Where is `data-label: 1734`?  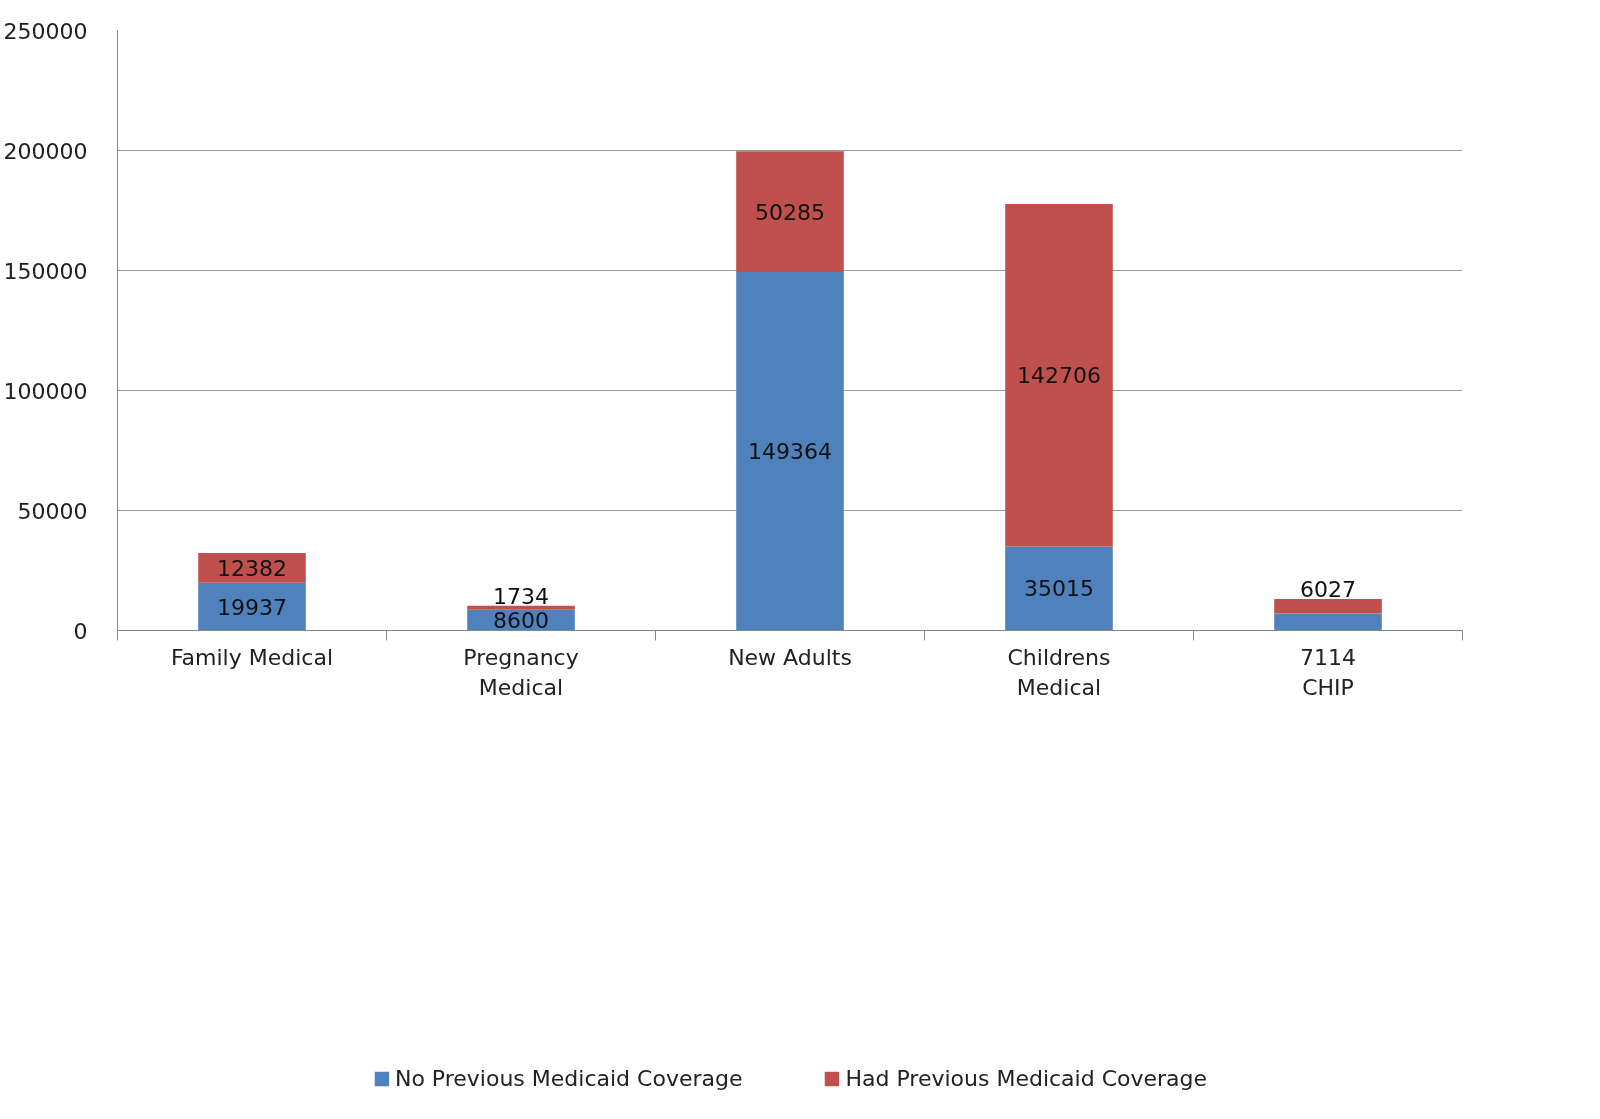
data-label: 1734 is located at coordinates (521, 596).